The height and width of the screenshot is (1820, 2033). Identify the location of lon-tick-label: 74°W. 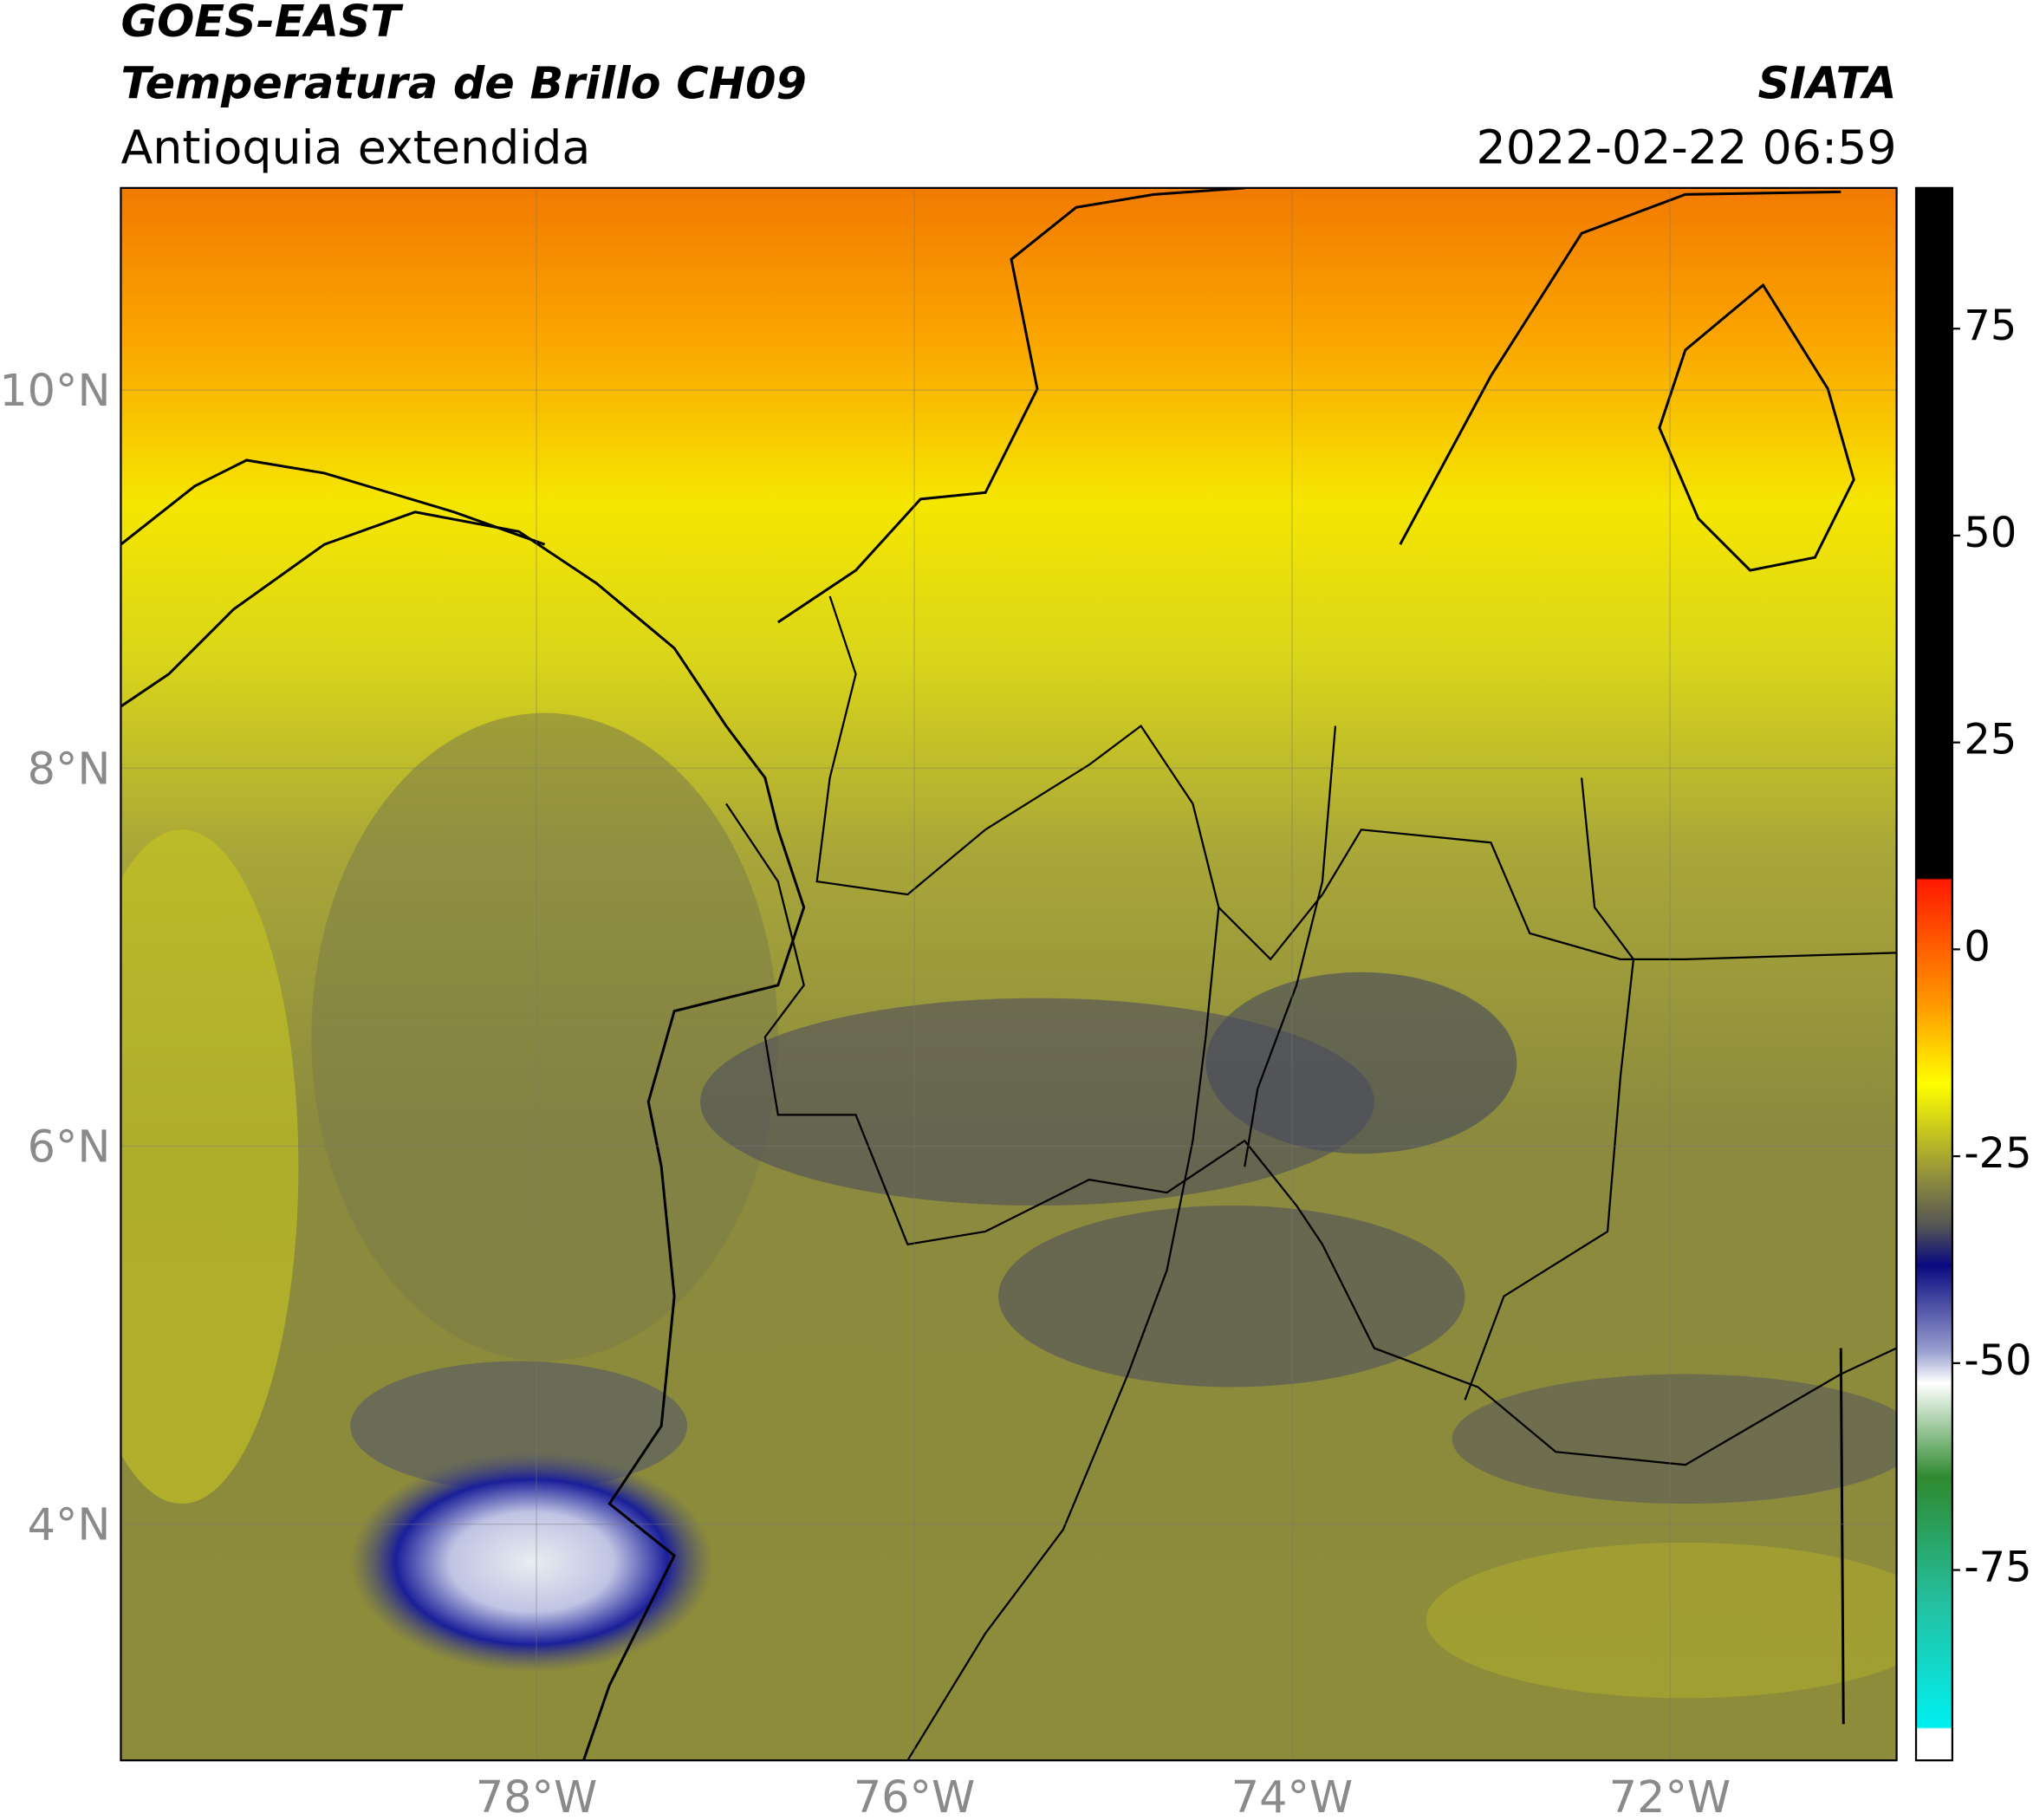
(1292, 1795).